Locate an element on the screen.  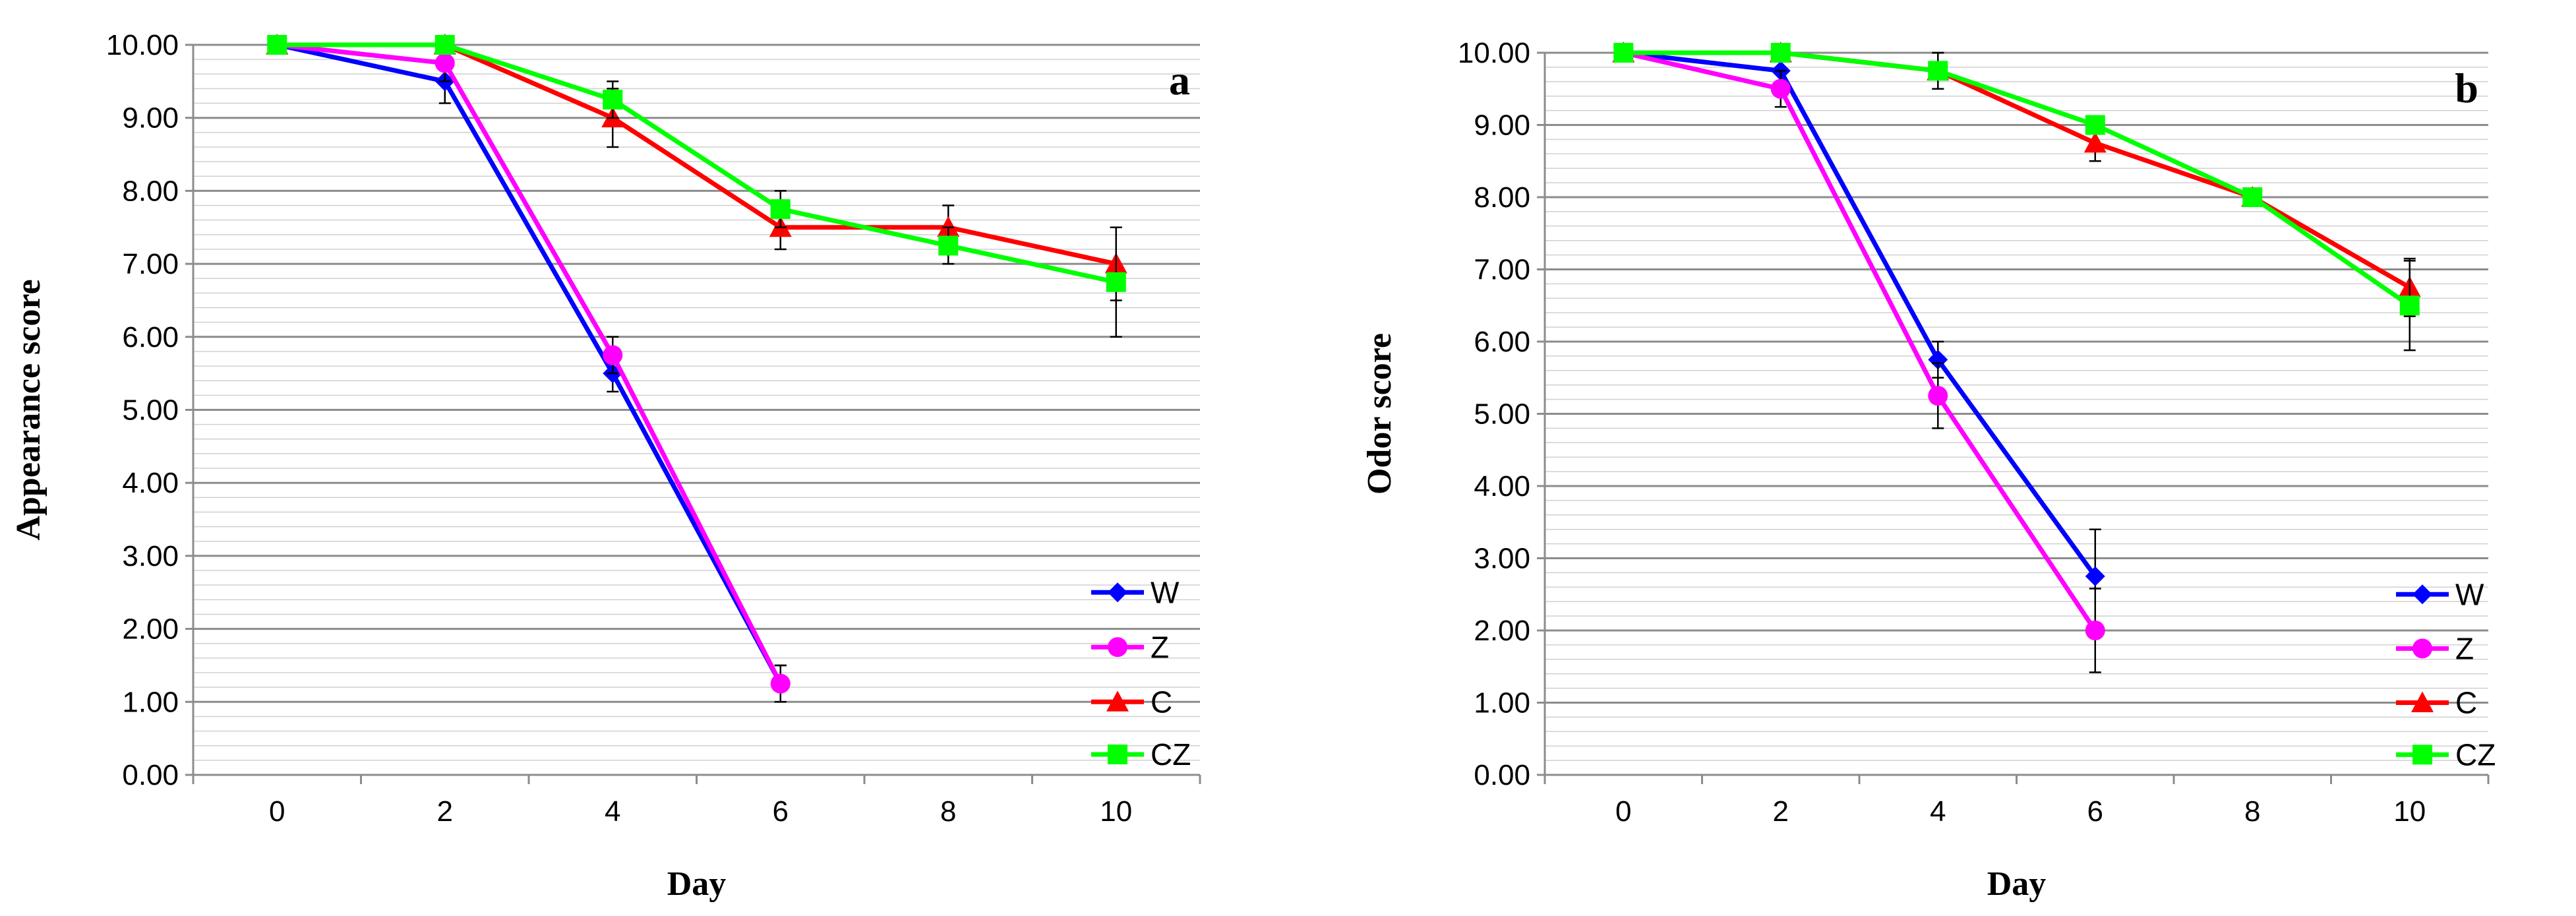
series-line-z is located at coordinates (1860, 341).